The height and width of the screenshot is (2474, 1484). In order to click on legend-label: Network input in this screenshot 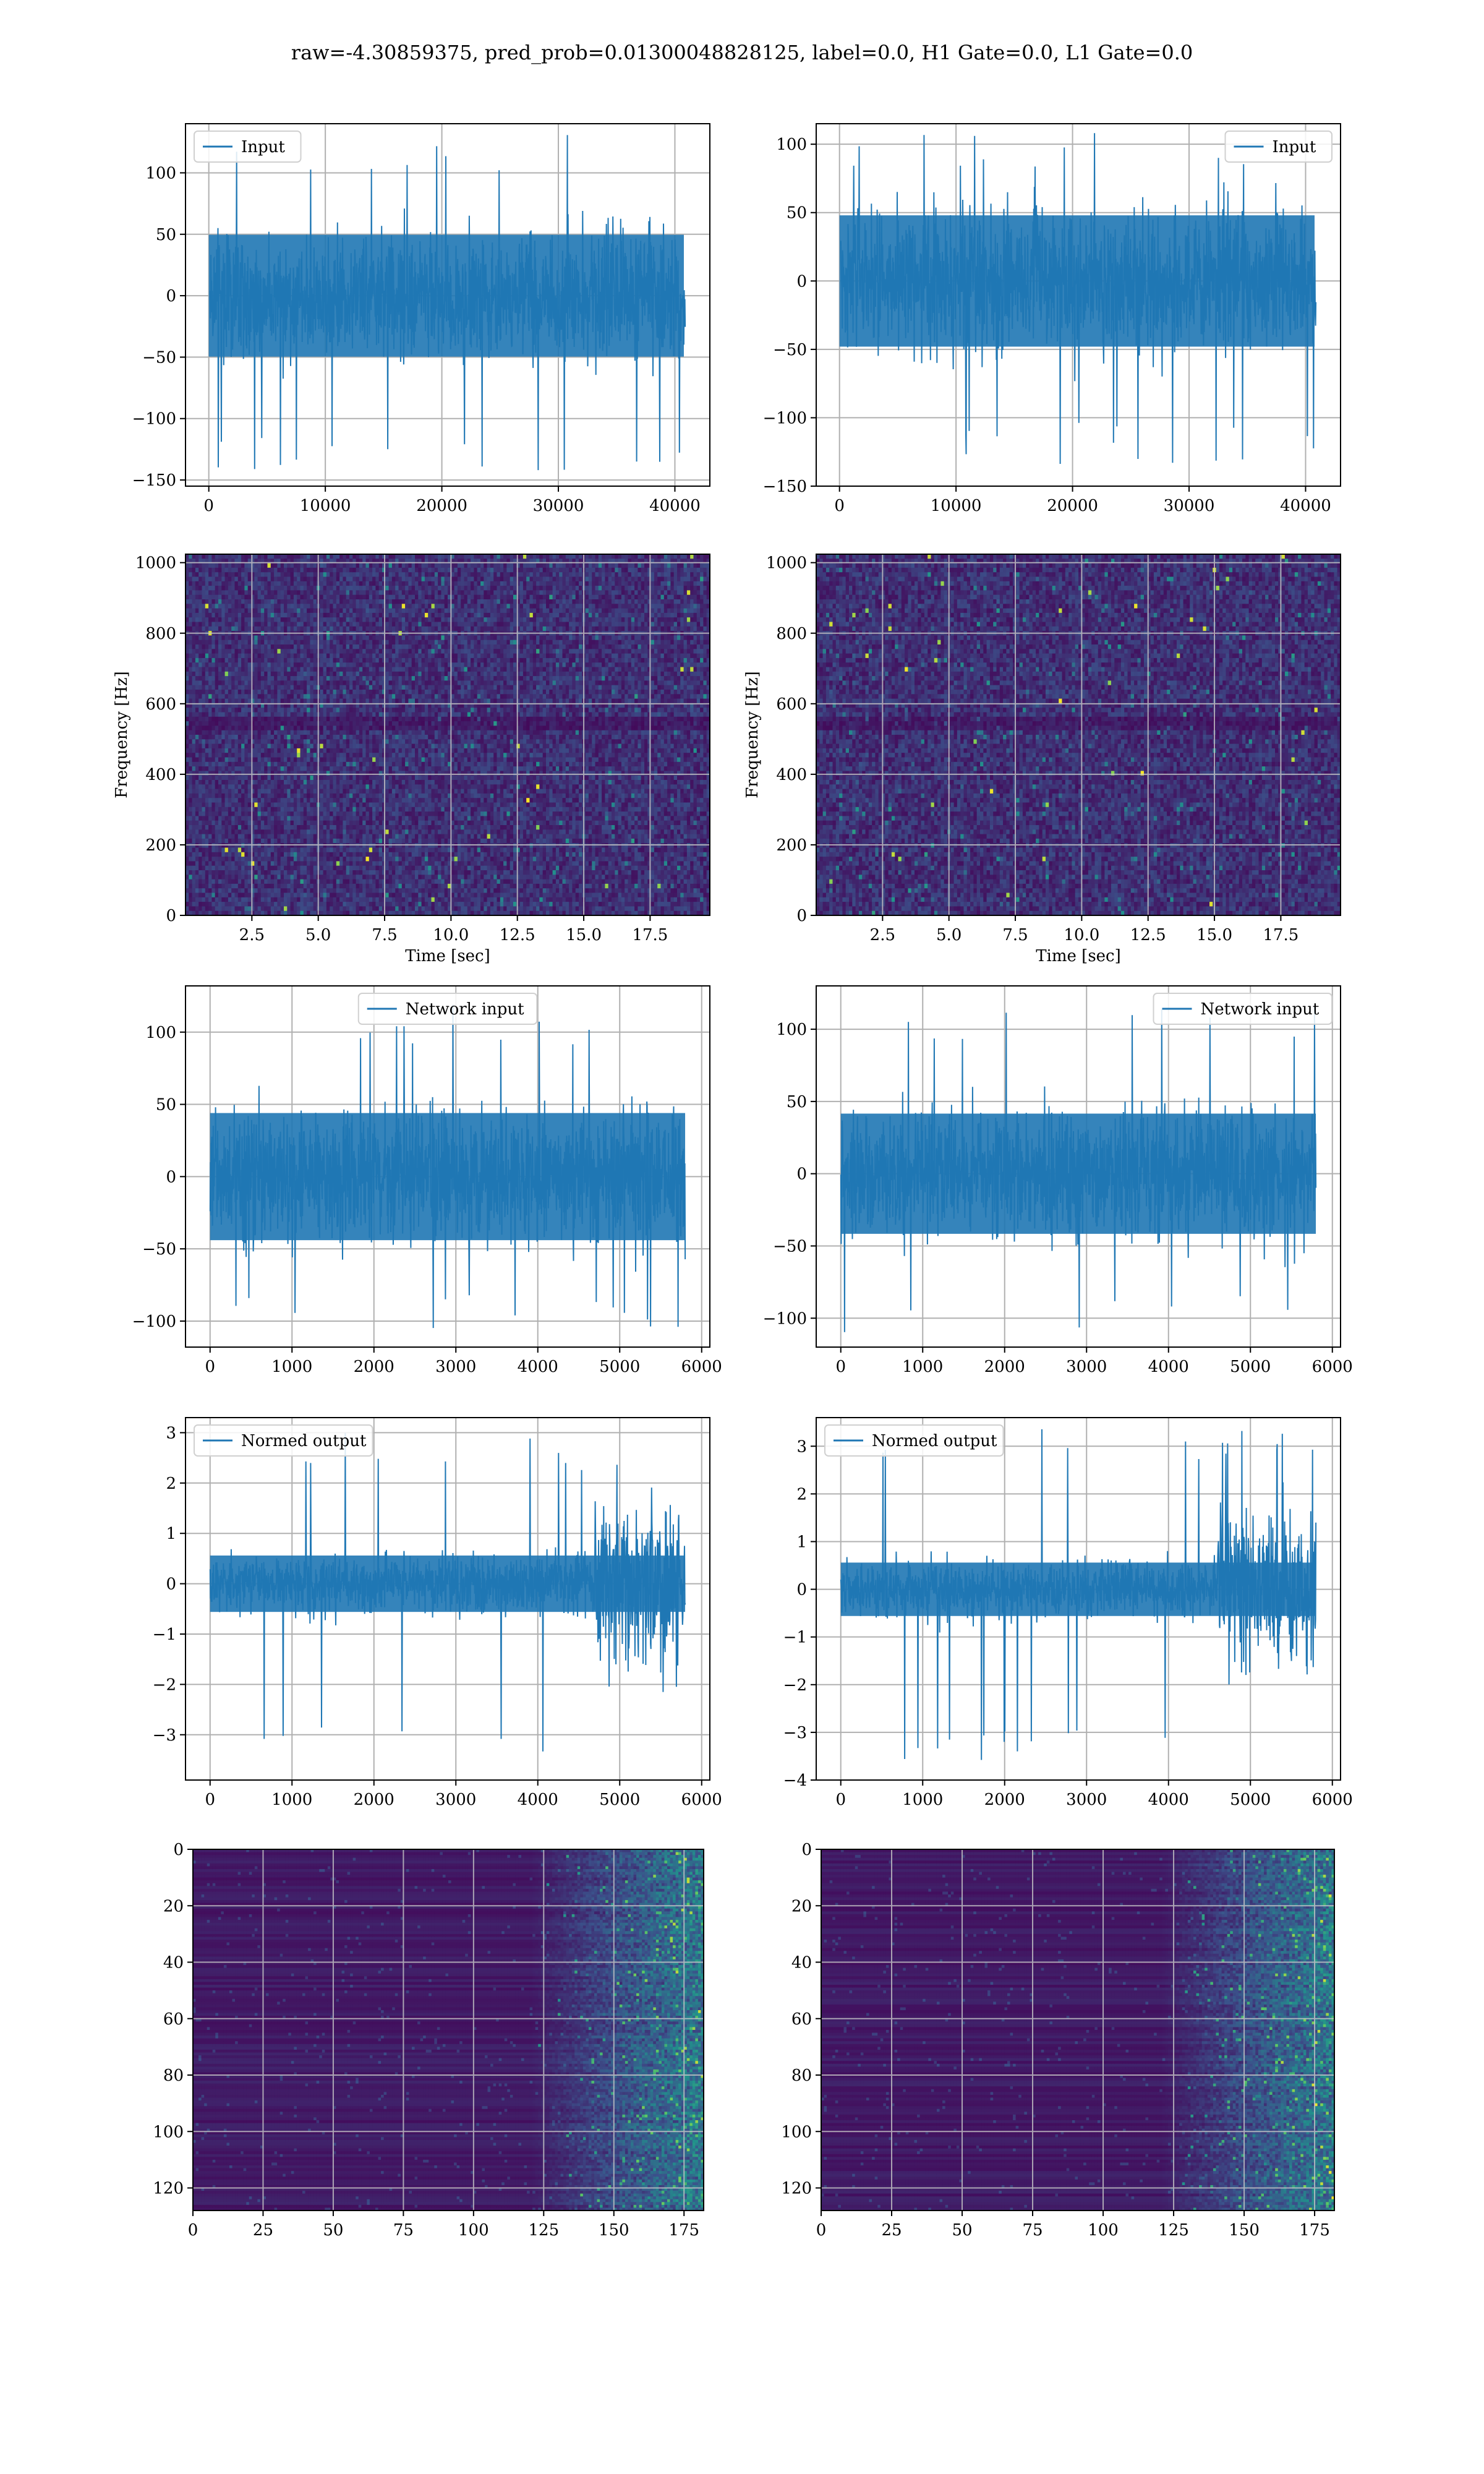, I will do `click(1260, 1009)`.